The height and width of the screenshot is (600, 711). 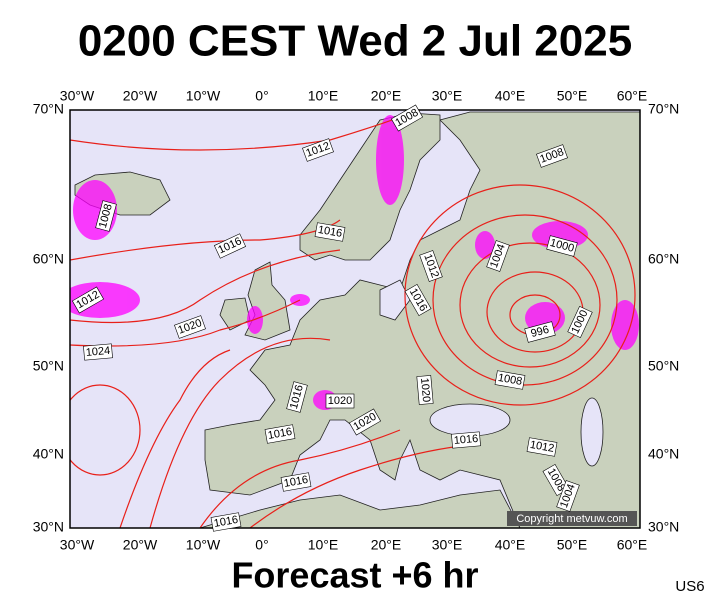 I want to click on isobar-label-text: 1012, so click(x=542, y=447).